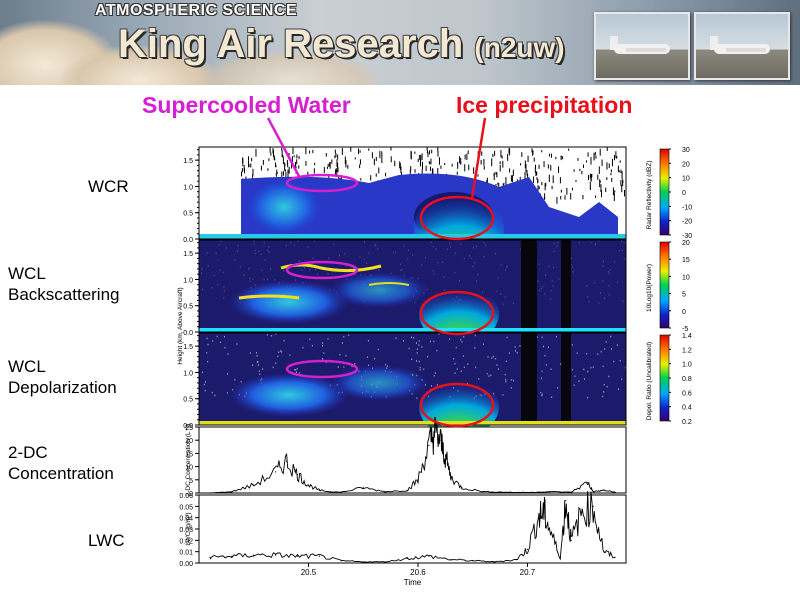 The height and width of the screenshot is (600, 800). I want to click on y-axis-label: LWC (g/m³), so click(188, 528).